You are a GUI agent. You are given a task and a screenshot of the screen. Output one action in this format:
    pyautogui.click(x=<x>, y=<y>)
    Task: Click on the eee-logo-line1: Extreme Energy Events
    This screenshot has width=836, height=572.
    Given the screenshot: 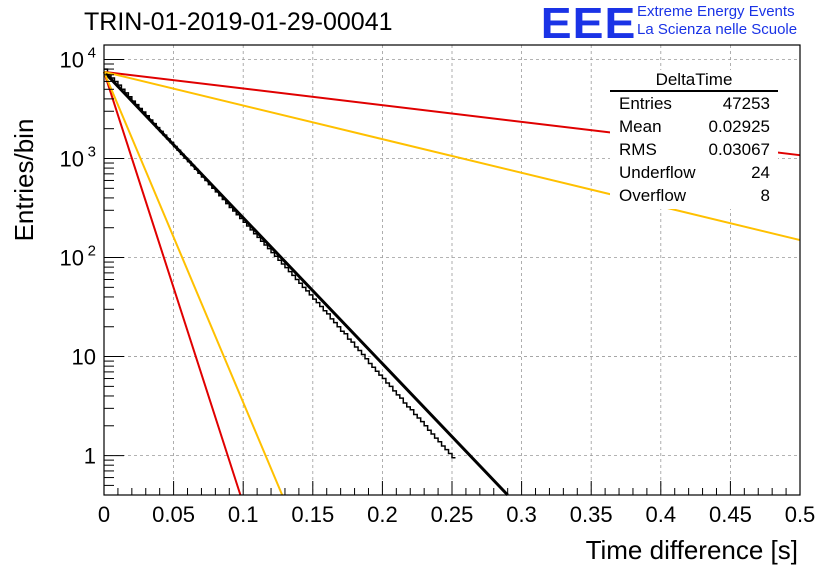 What is the action you would take?
    pyautogui.click(x=716, y=11)
    